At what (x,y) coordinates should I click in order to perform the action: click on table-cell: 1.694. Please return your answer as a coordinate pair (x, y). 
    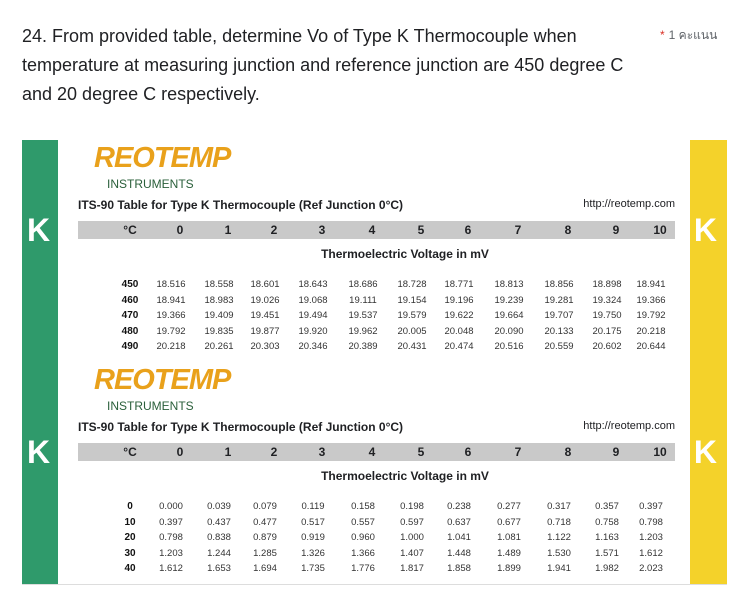
    Looking at the image, I should click on (265, 569).